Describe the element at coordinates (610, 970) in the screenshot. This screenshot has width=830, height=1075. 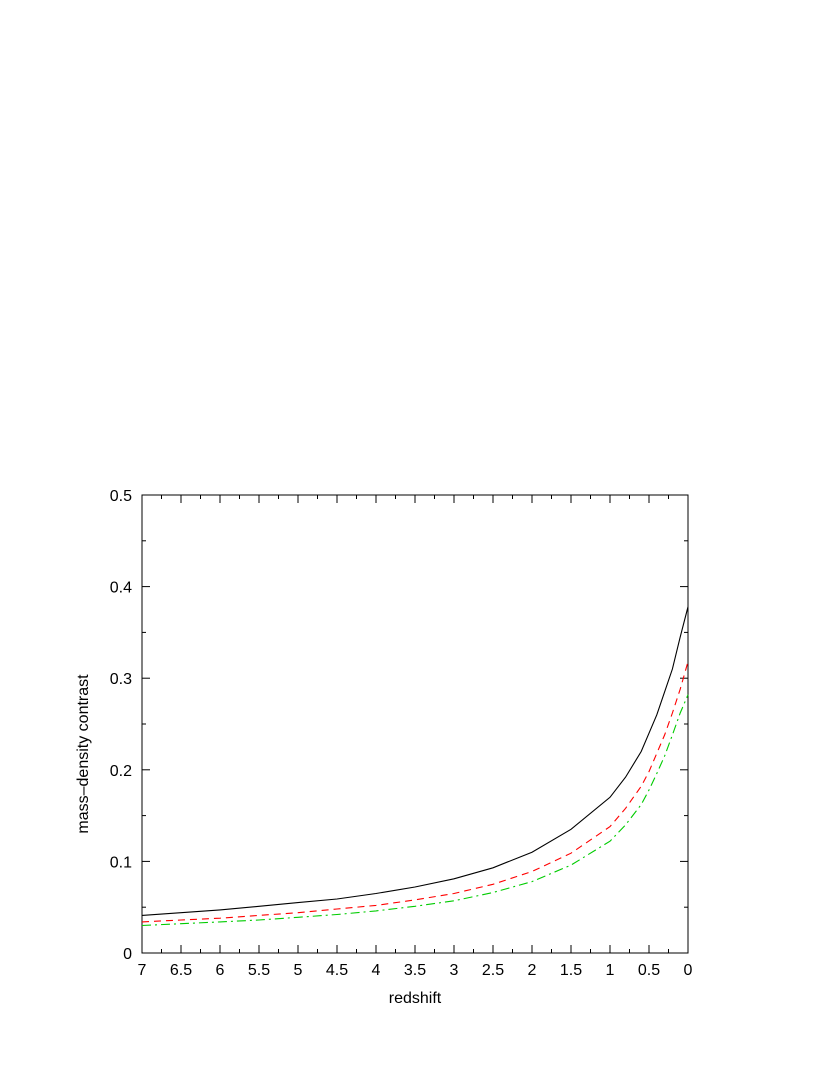
I see `x-tick-label: 1` at that location.